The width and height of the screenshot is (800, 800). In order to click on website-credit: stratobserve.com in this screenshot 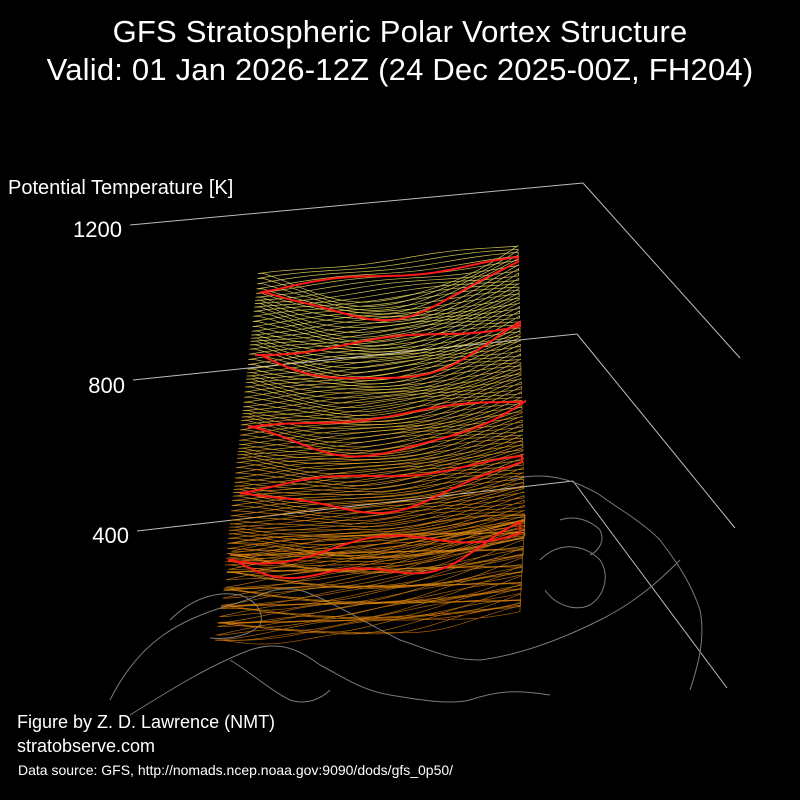, I will do `click(86, 746)`.